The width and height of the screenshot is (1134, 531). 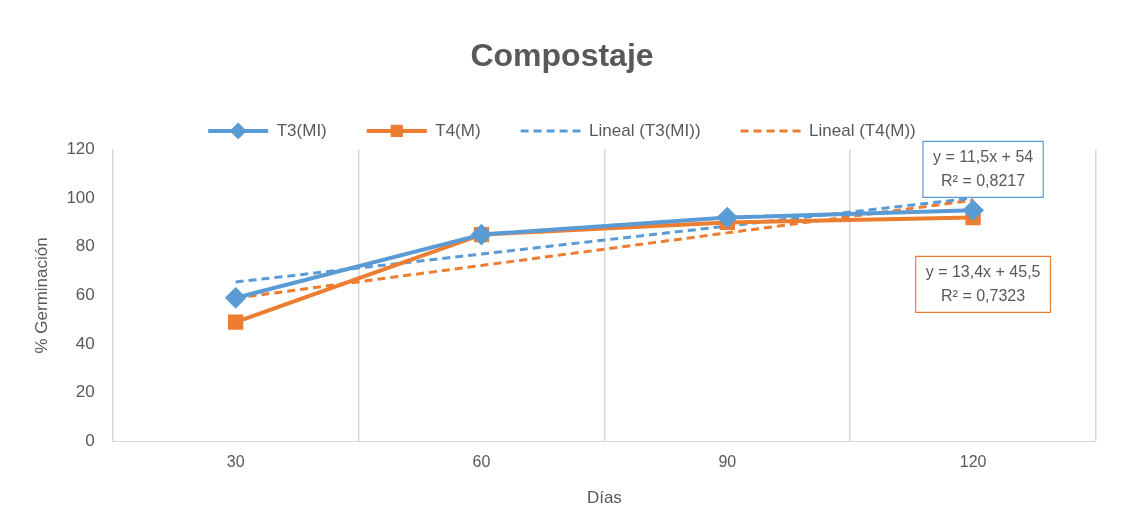 What do you see at coordinates (727, 462) in the screenshot?
I see `x-tick-label: 90` at bounding box center [727, 462].